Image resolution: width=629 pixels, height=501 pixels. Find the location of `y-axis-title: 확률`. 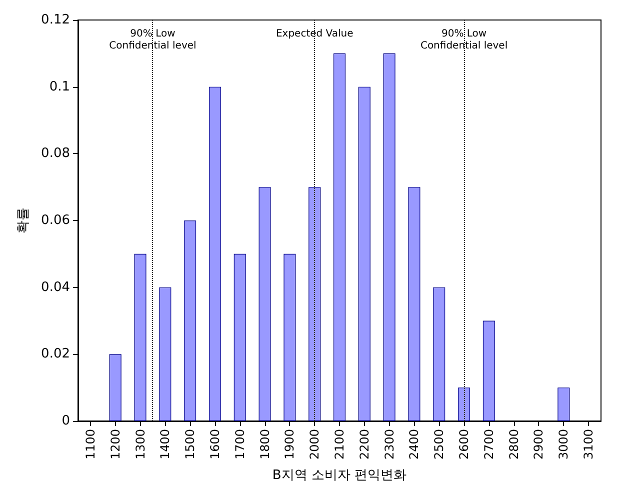

y-axis-title: 확률 is located at coordinates (23, 221).